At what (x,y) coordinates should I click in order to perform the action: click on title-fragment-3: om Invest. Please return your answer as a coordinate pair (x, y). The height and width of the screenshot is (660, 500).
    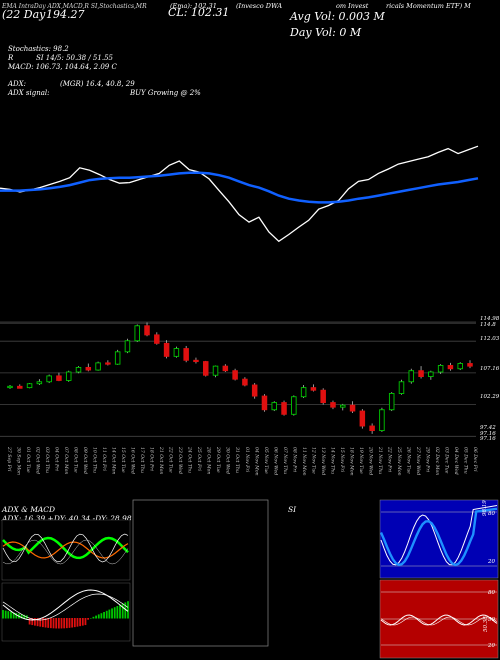
    Looking at the image, I should click on (352, 6).